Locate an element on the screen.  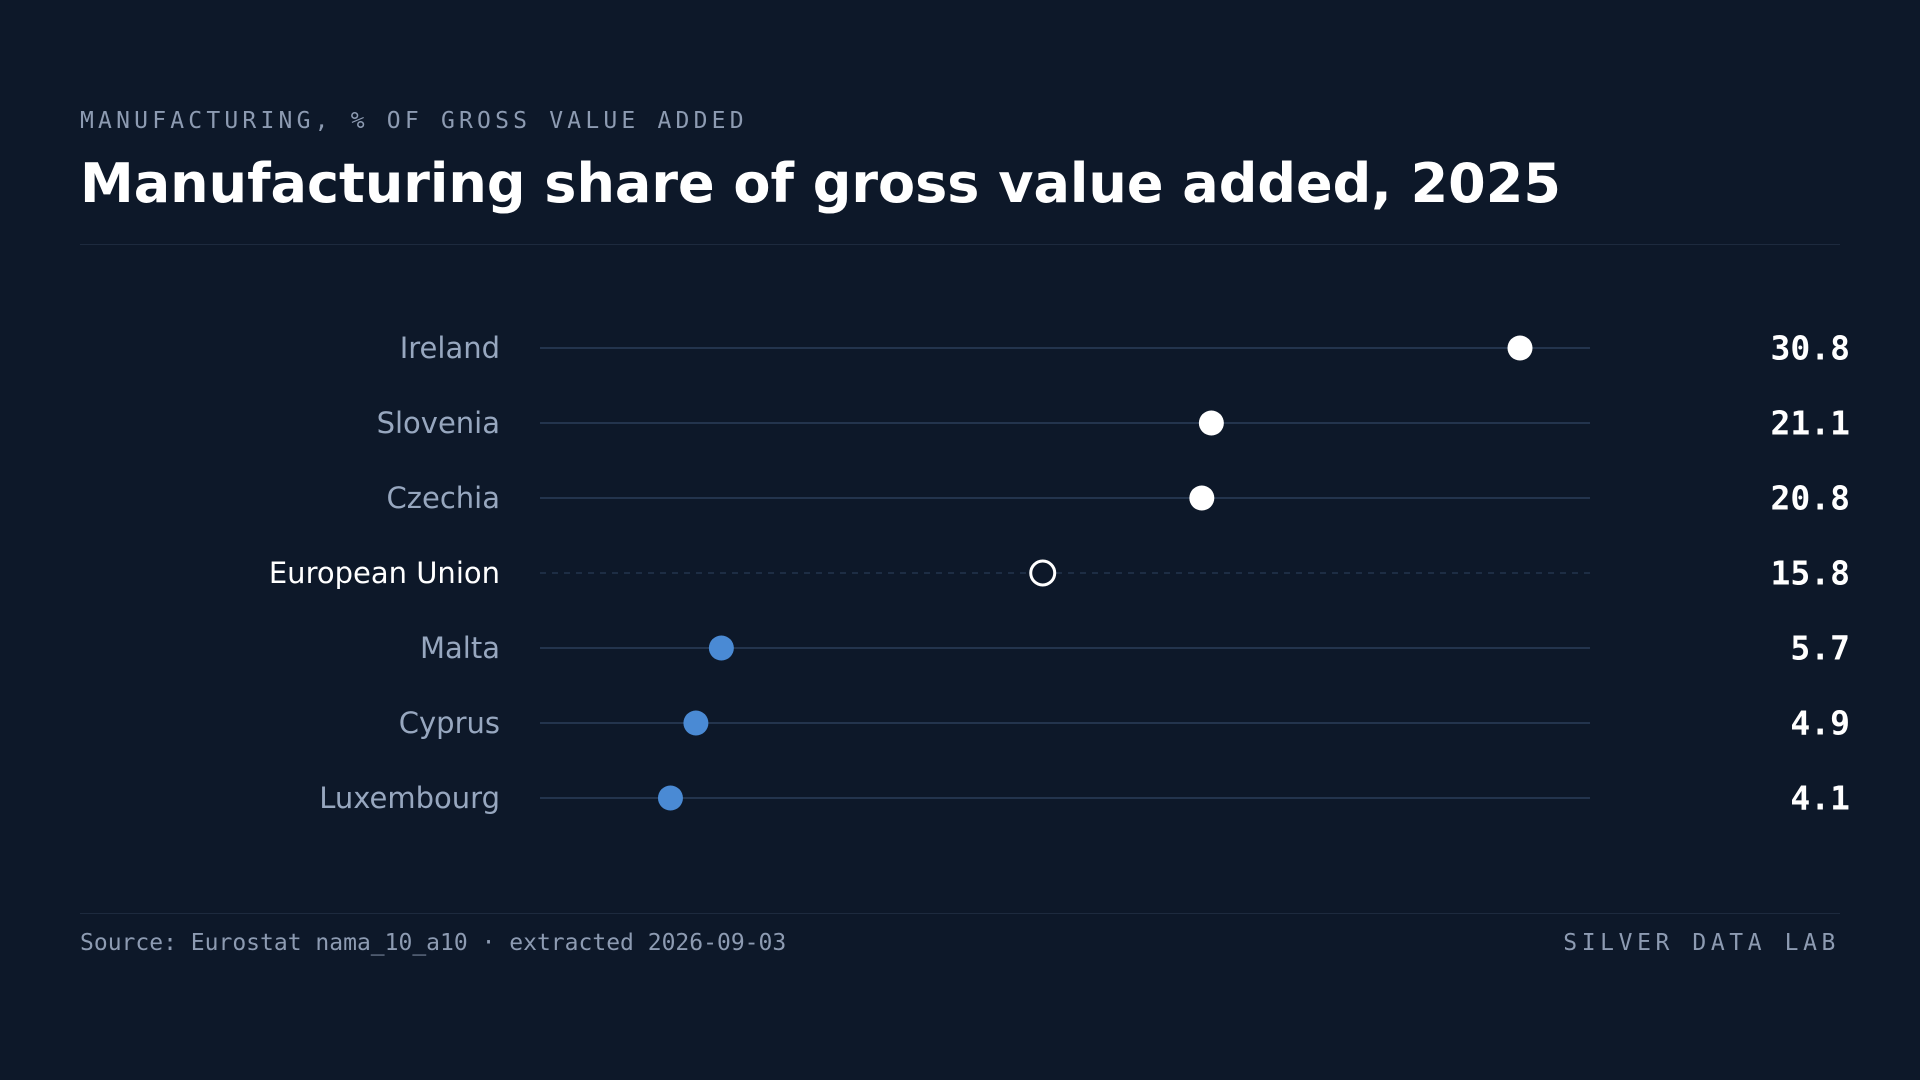
value-label-cyprus: 4.9 is located at coordinates (1820, 723).